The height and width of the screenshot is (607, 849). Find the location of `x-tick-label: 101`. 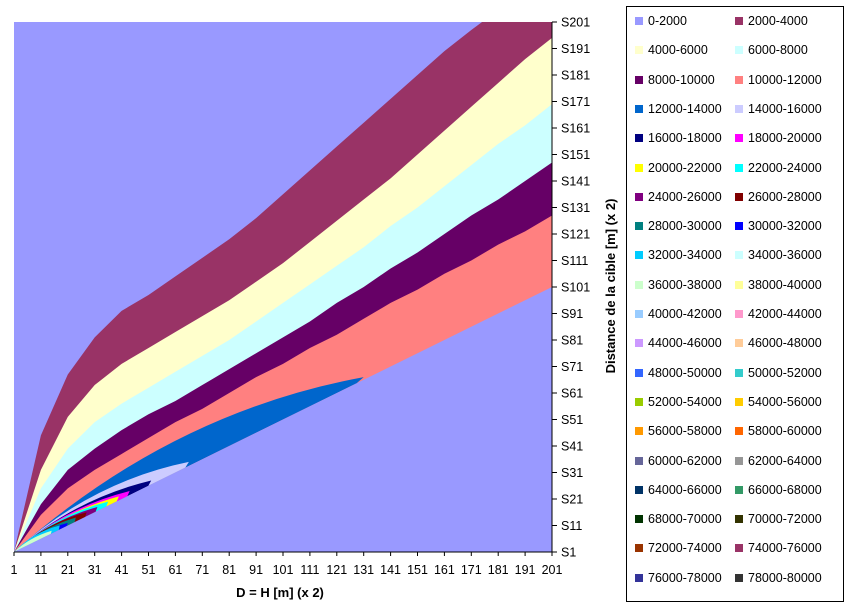

x-tick-label: 101 is located at coordinates (283, 570).